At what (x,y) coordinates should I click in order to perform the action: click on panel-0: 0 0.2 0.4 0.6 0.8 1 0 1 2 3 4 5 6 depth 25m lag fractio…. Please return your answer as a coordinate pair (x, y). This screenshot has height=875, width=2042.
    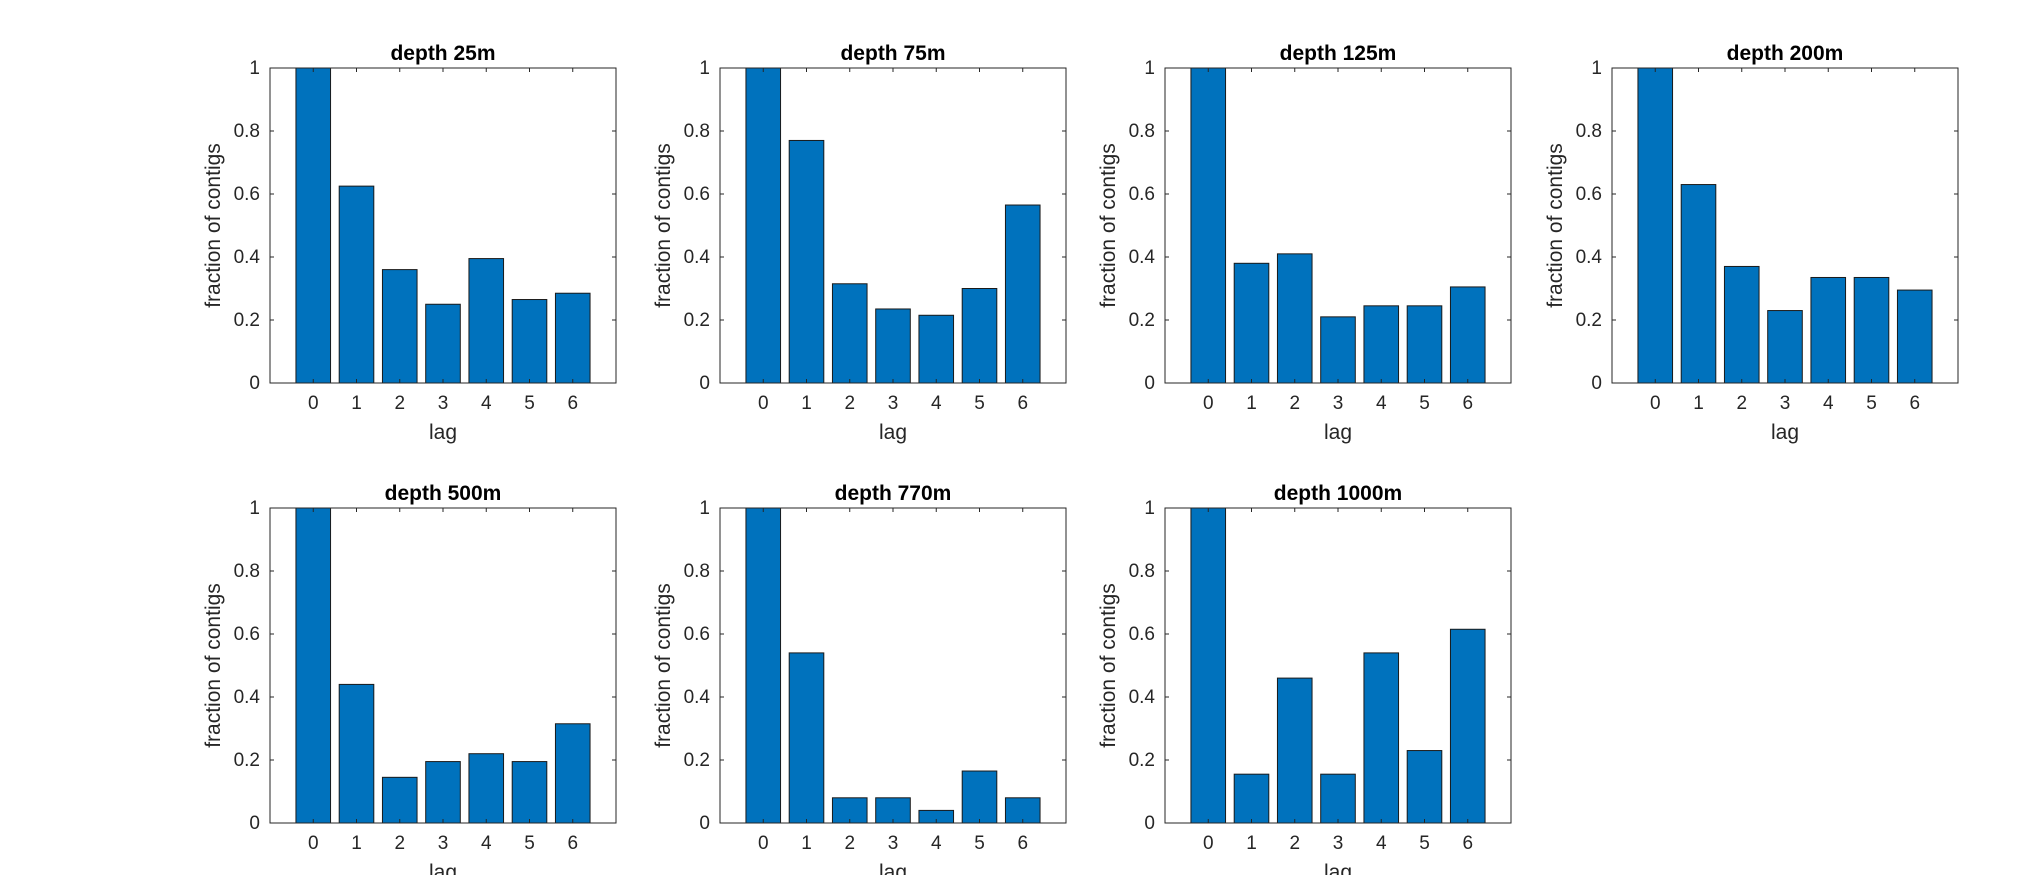
    Looking at the image, I should click on (409, 243).